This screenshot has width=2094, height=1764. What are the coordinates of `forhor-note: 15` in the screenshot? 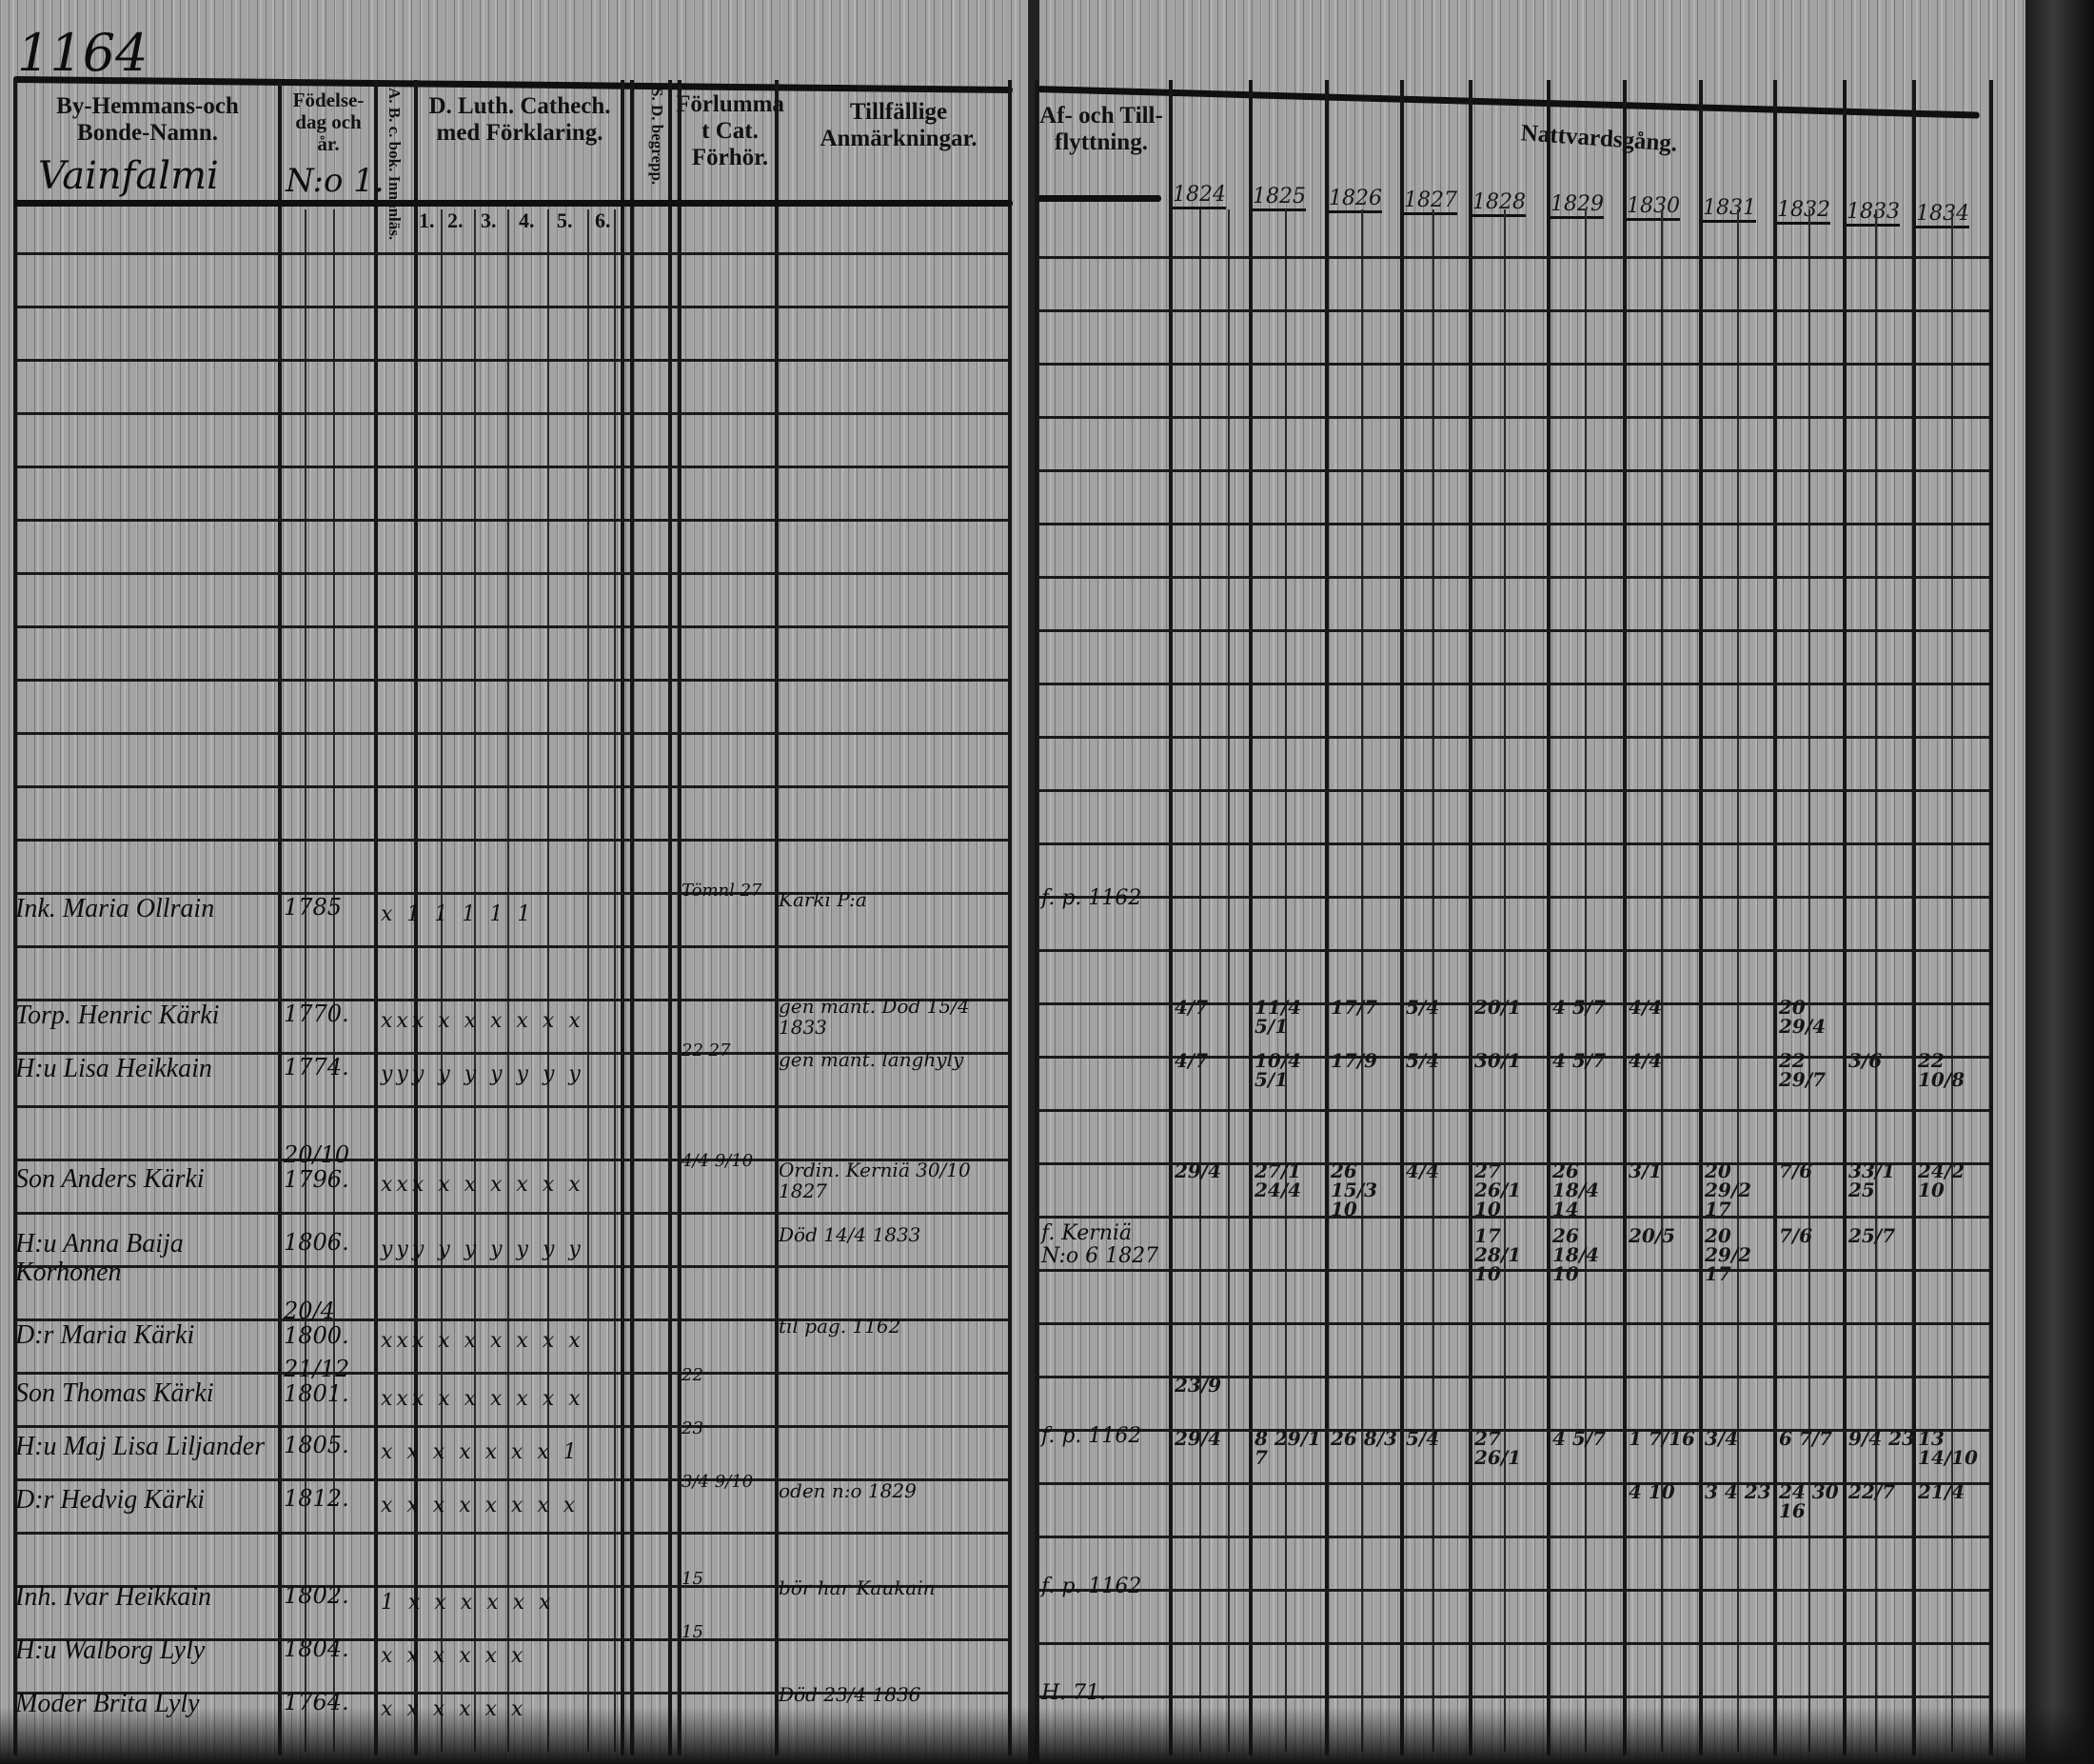 It's located at (692, 1632).